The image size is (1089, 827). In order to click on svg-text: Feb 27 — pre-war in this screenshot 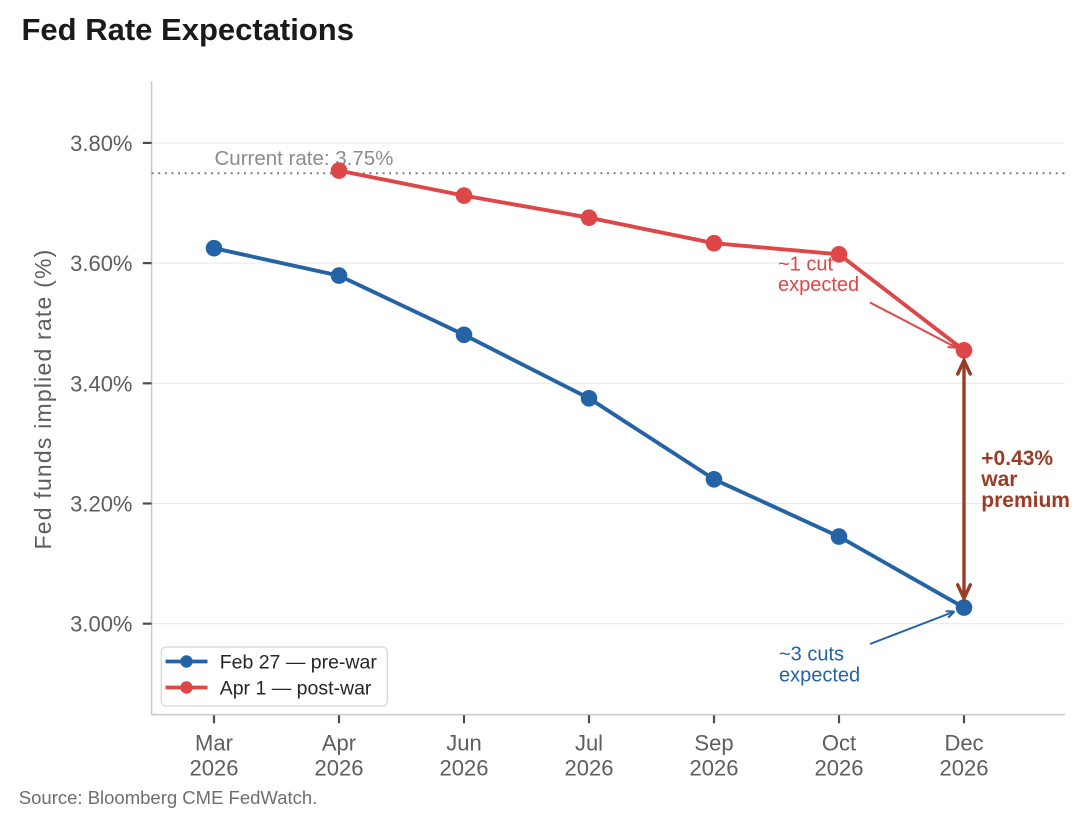, I will do `click(299, 662)`.